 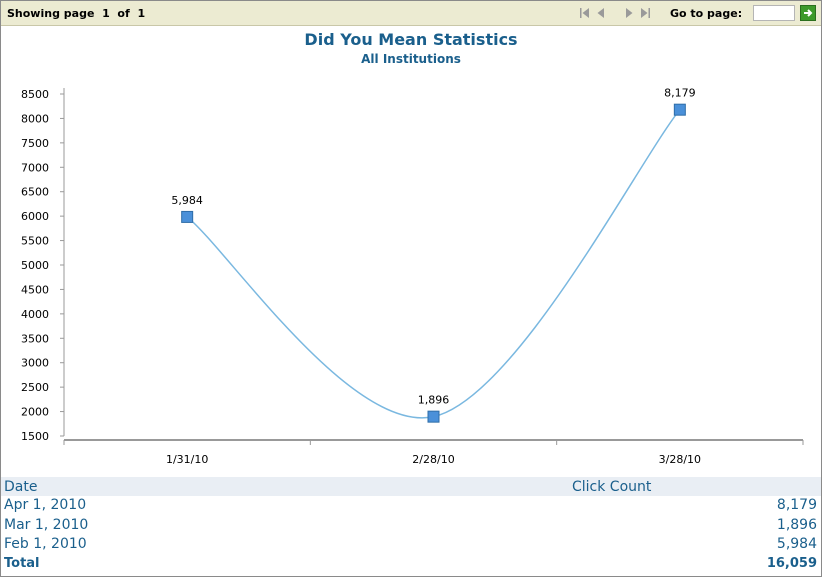 What do you see at coordinates (22, 563) in the screenshot?
I see `total-label: Total` at bounding box center [22, 563].